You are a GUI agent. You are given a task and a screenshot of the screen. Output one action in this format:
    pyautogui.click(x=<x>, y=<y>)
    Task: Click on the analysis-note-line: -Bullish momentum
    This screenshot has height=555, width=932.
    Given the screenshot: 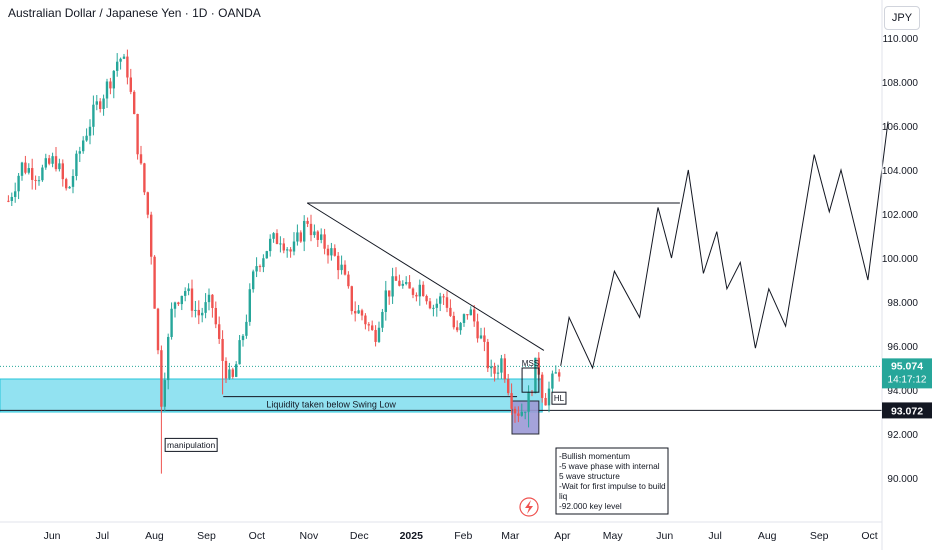 What is the action you would take?
    pyautogui.click(x=594, y=456)
    